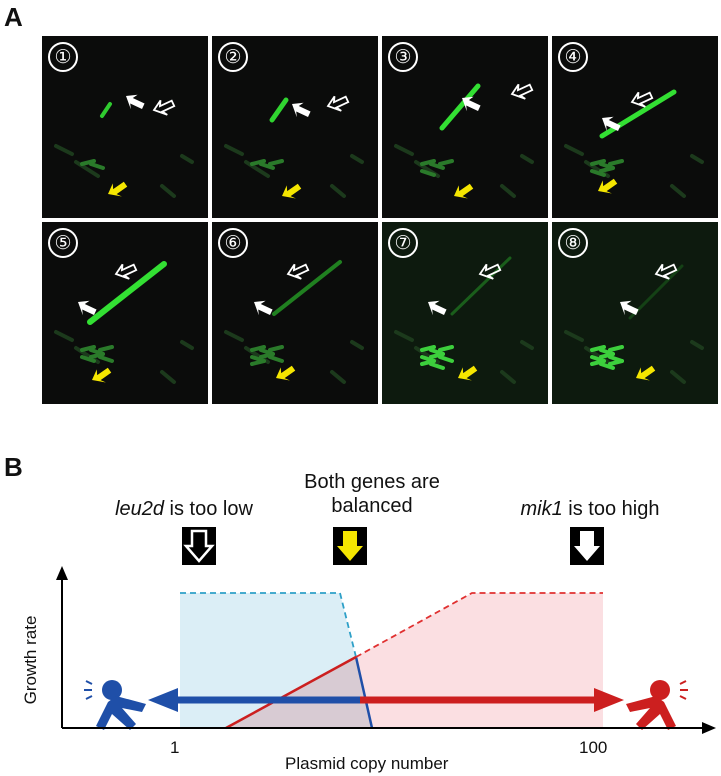 This screenshot has height=776, width=721. Describe the element at coordinates (611, 509) in the screenshot. I see `right-caption-text: is too high` at that location.